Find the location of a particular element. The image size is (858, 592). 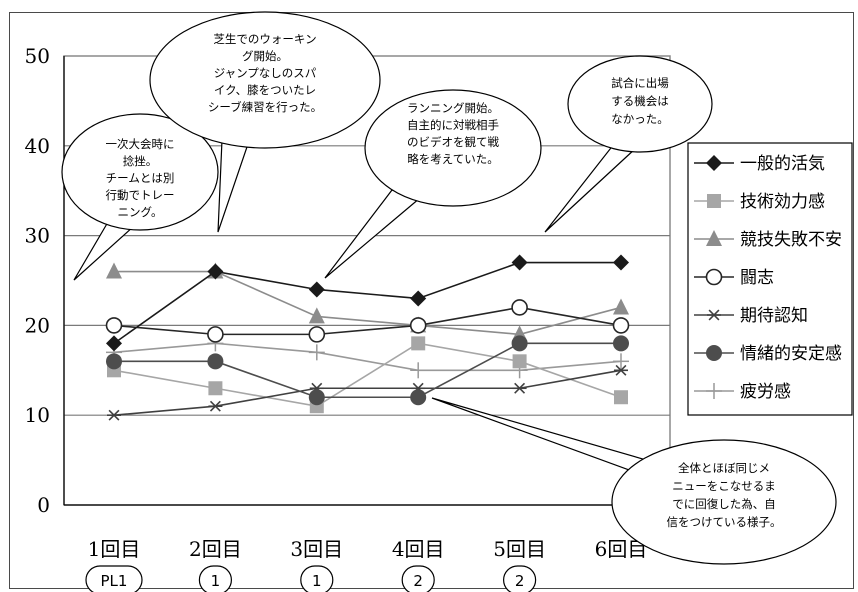

y-tick-label: 20 is located at coordinates (37, 325).